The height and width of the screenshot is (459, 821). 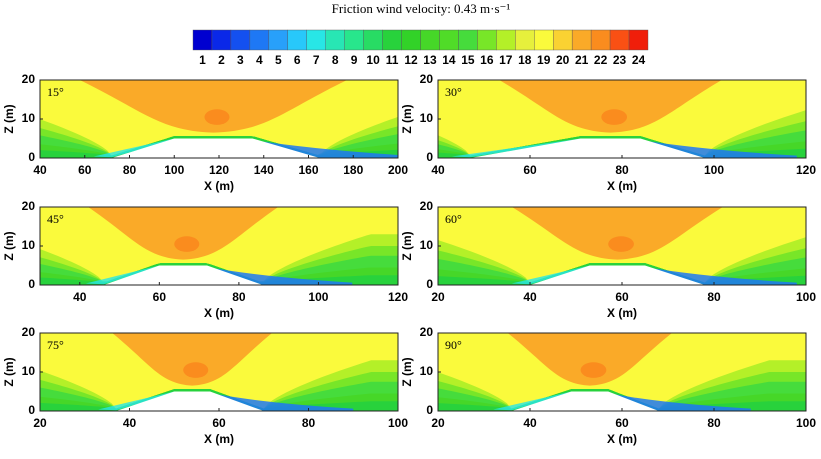 I want to click on colorbar-label: 23, so click(x=620, y=60).